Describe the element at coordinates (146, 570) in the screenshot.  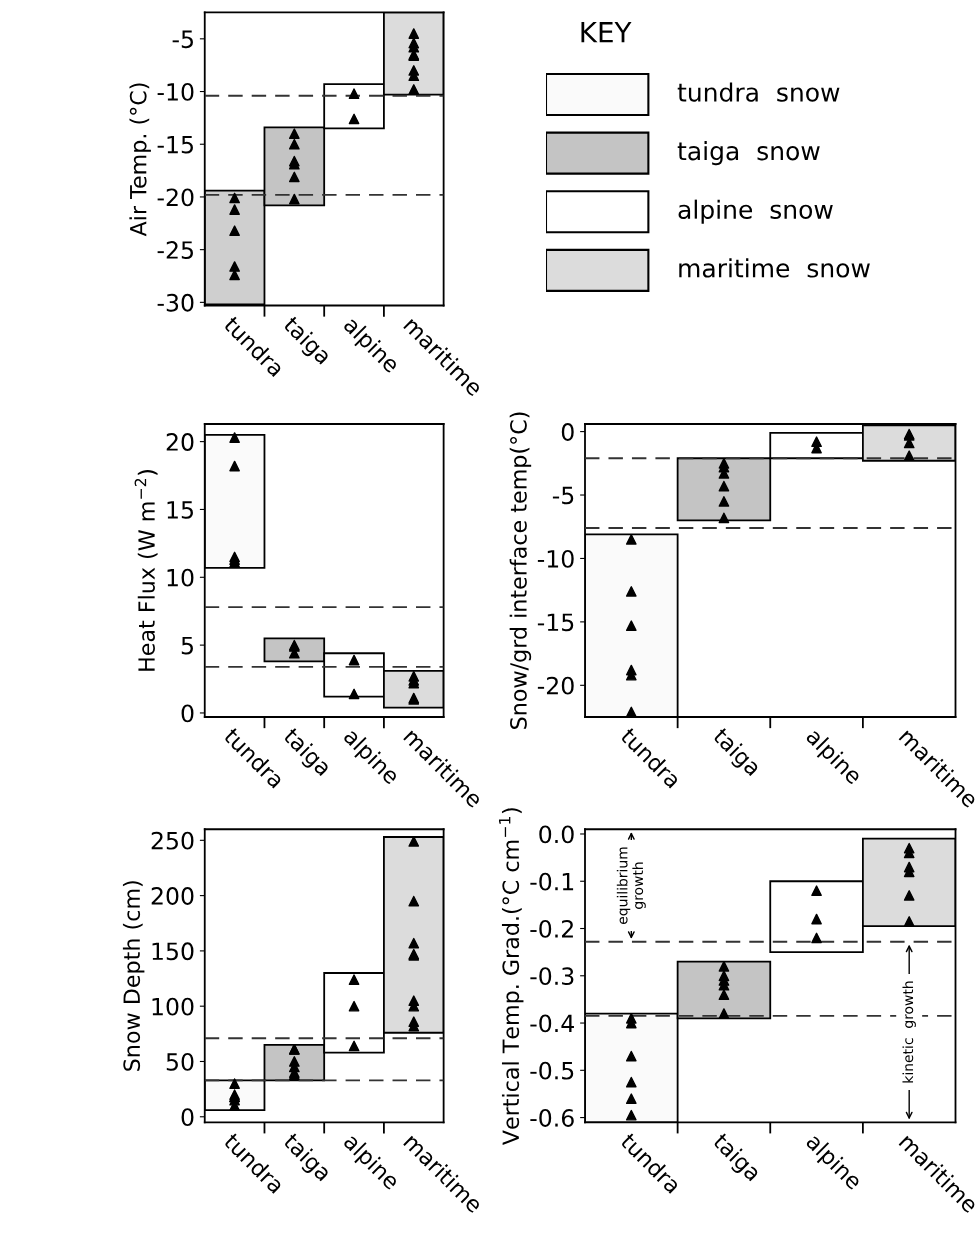
I see `y-axis-title: Heat Flux (W m$^{−2}$)` at that location.